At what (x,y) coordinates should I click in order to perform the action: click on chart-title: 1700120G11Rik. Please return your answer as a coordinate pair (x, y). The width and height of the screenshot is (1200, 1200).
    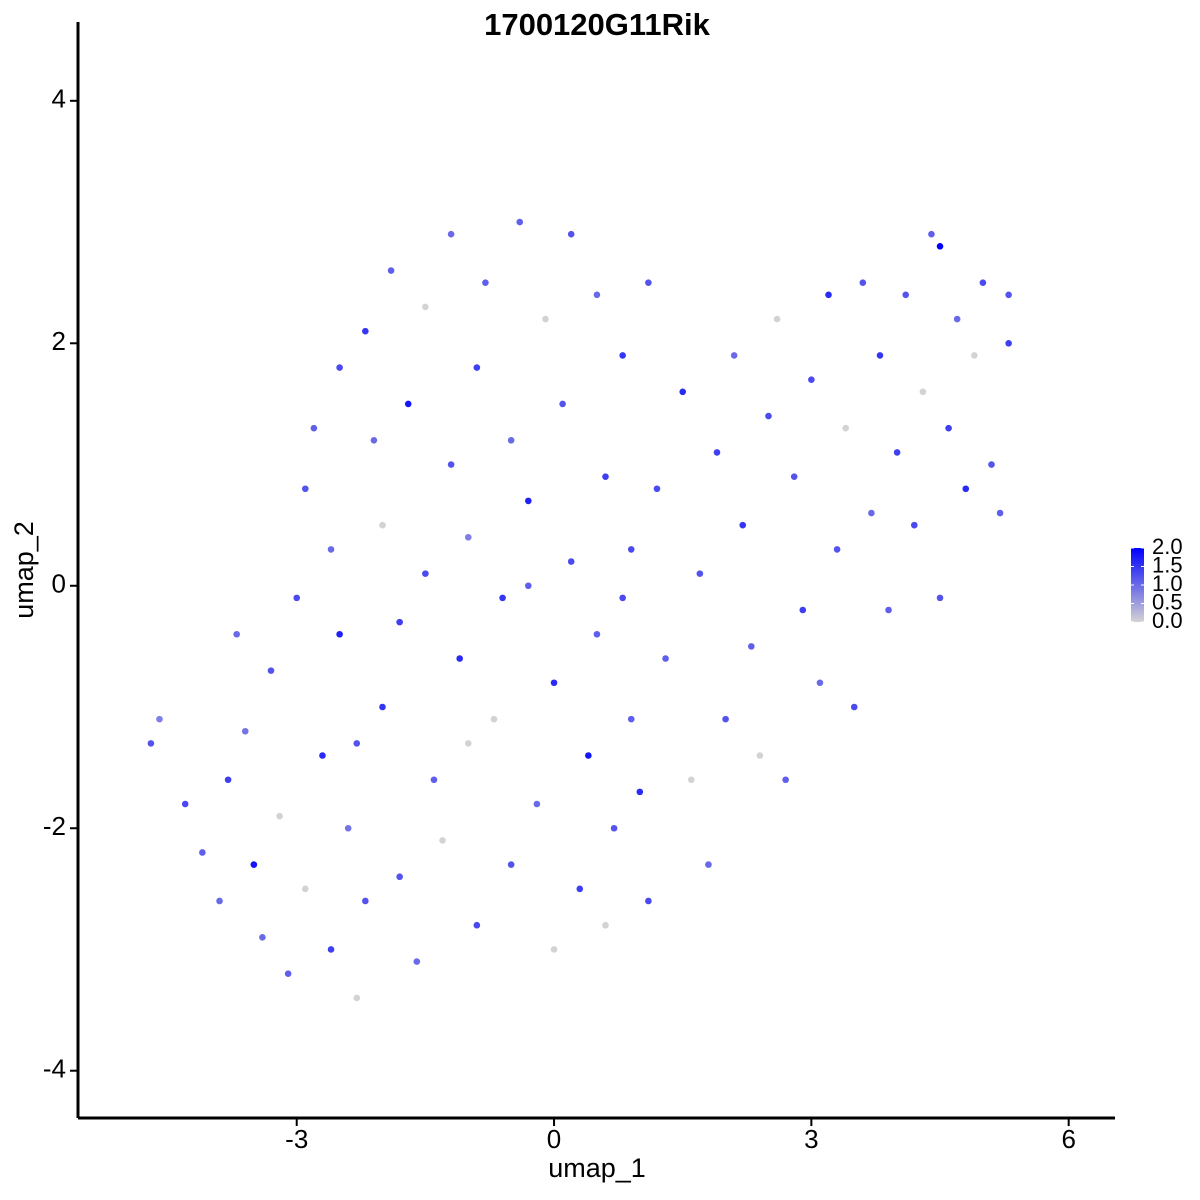
    Looking at the image, I should click on (597, 24).